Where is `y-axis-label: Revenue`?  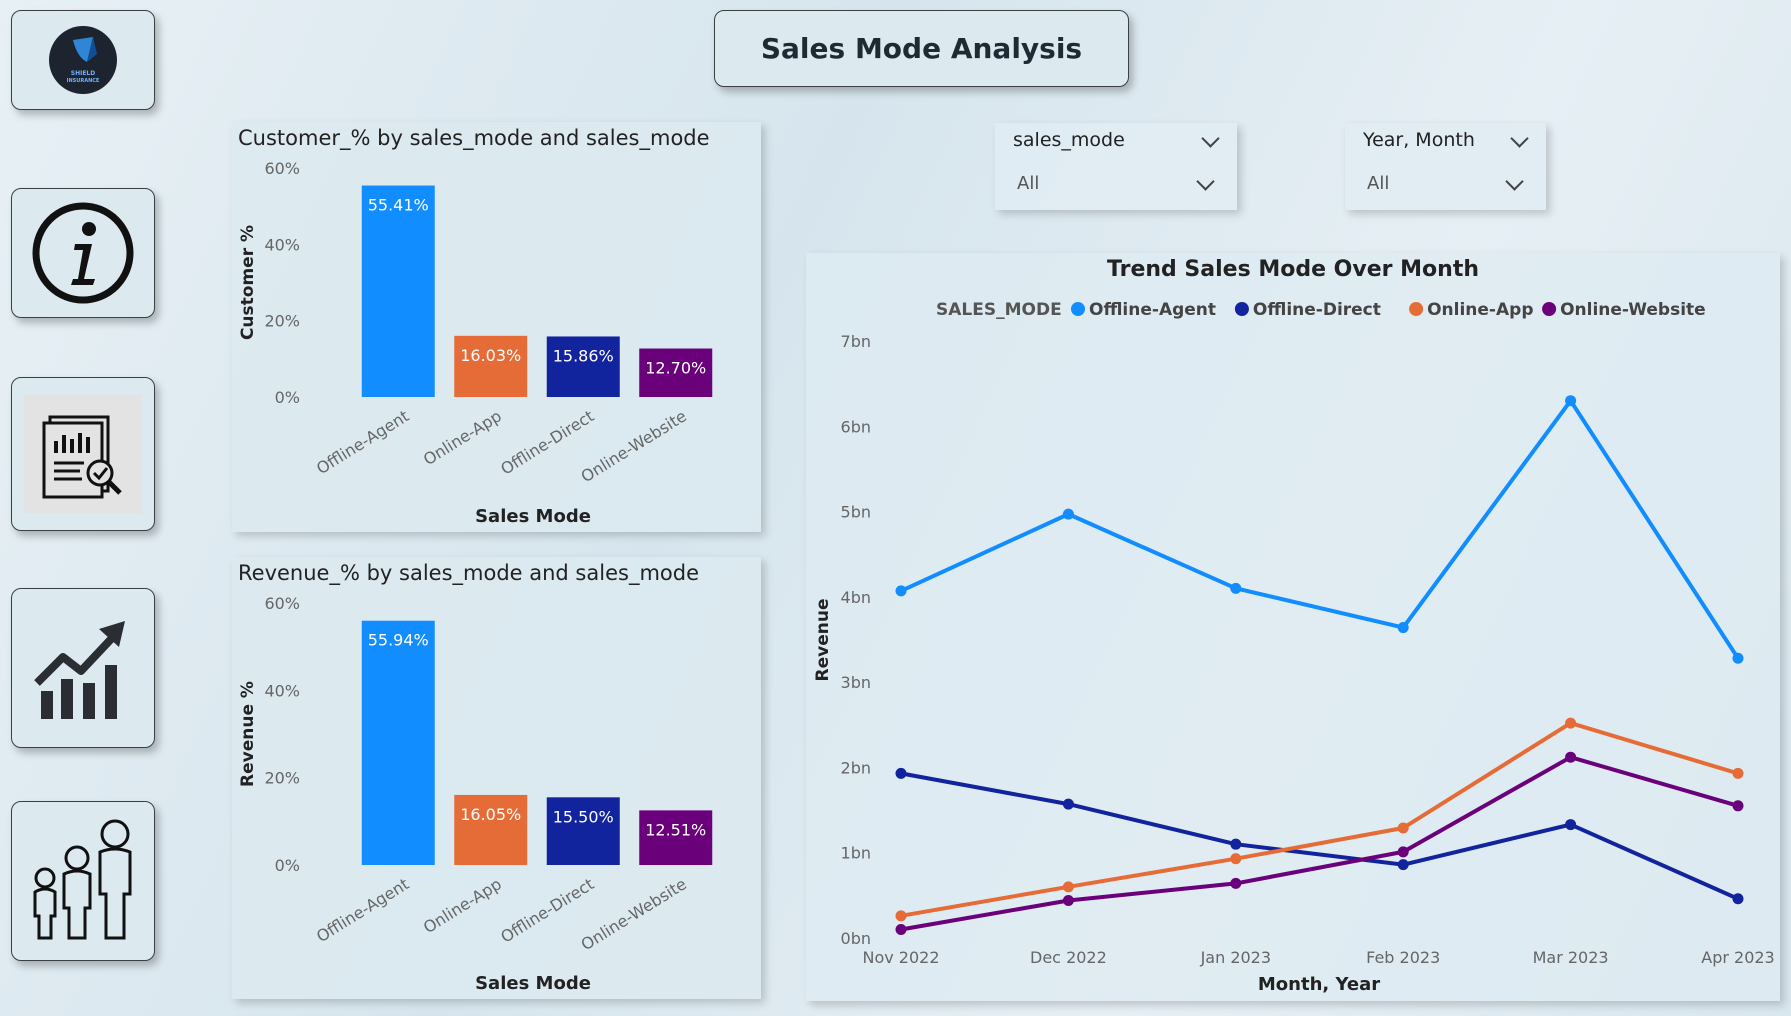 y-axis-label: Revenue is located at coordinates (823, 640).